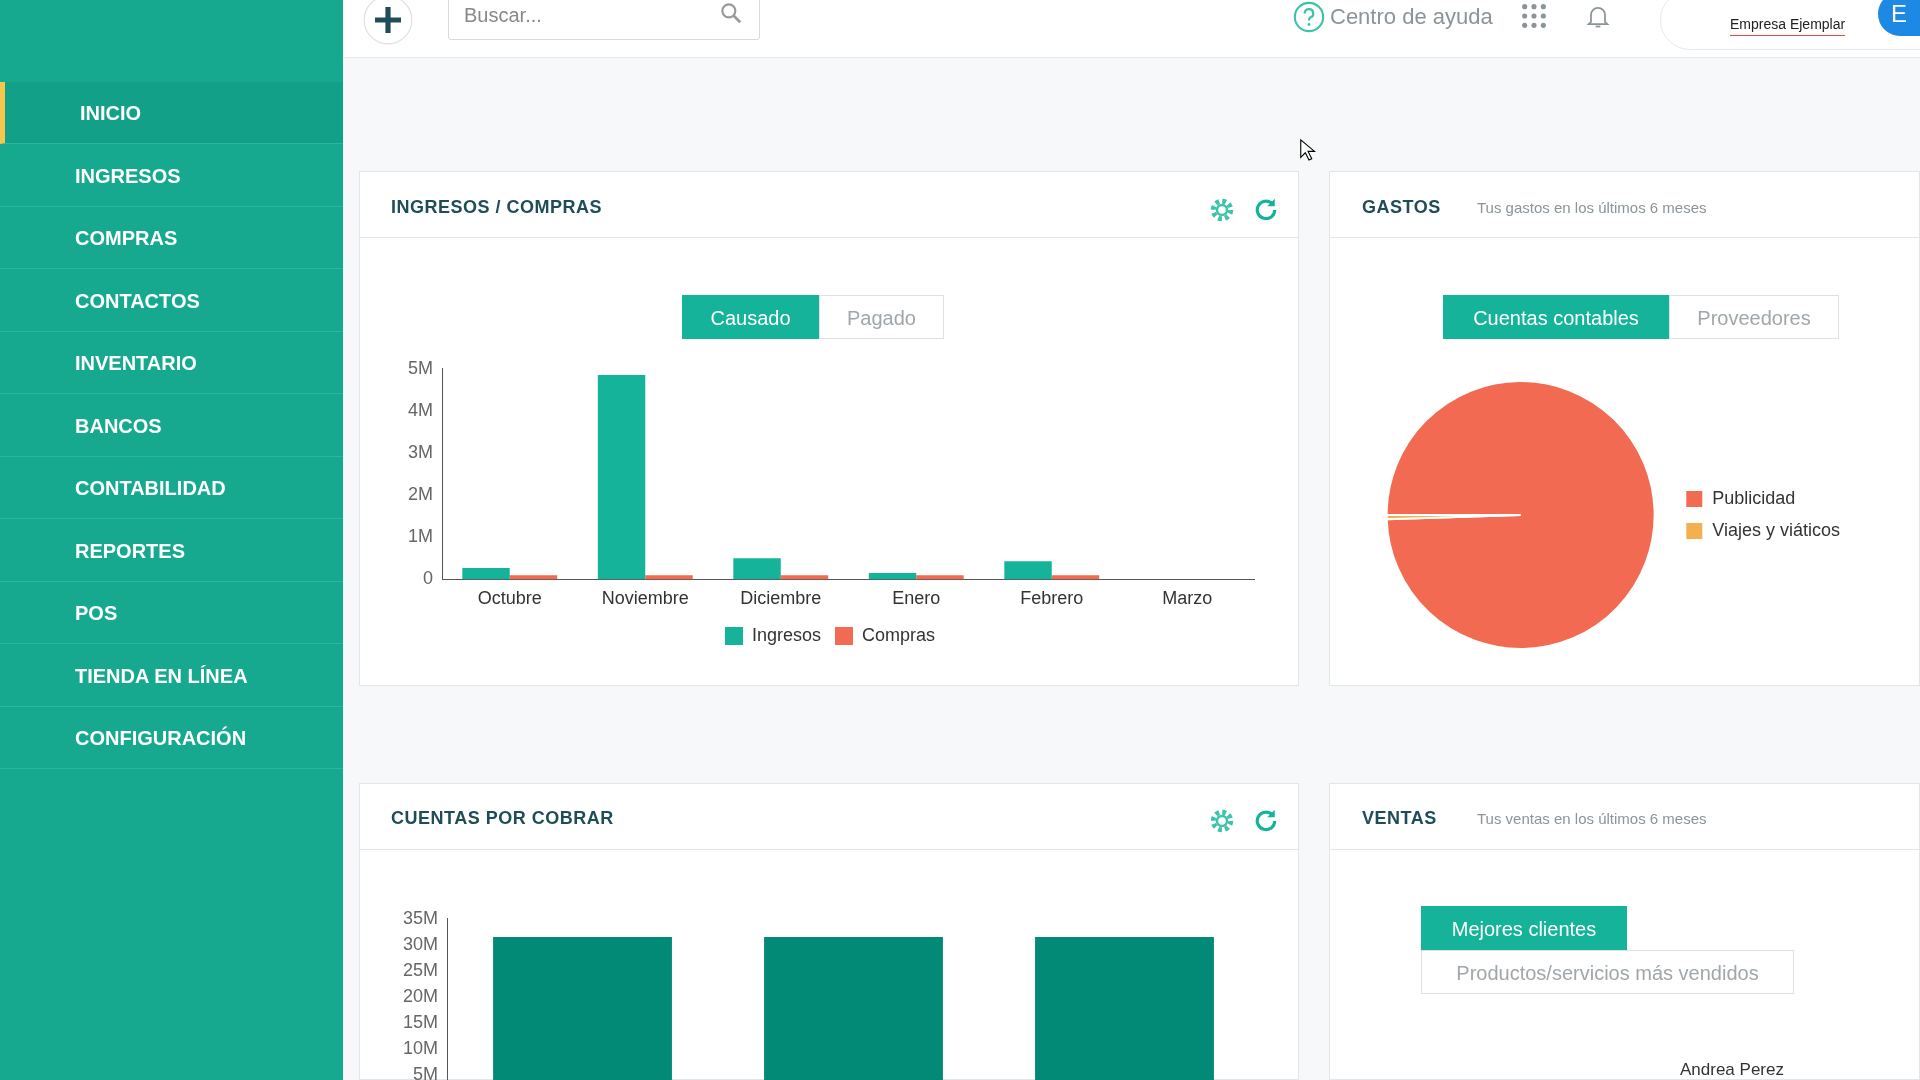 Image resolution: width=1920 pixels, height=1080 pixels. Describe the element at coordinates (1556, 317) in the screenshot. I see `text: Cuentas contables` at that location.